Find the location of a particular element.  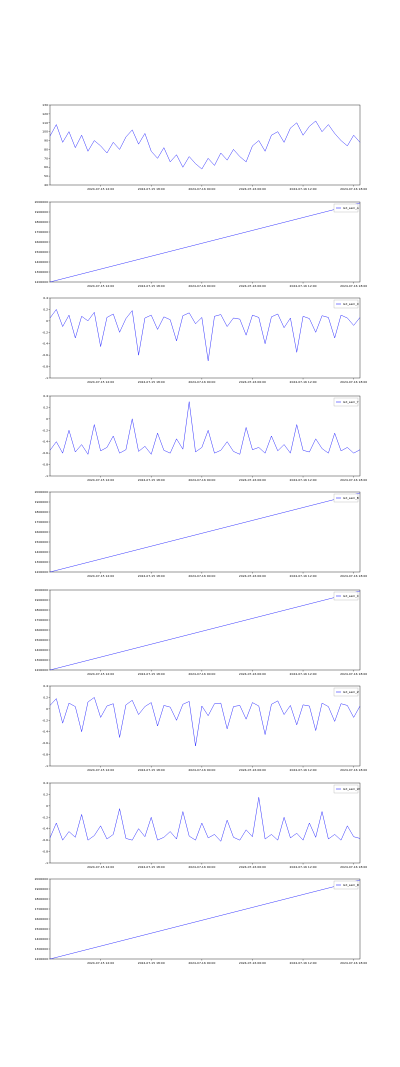

y-tick-label: 100 is located at coordinates (45, 132).